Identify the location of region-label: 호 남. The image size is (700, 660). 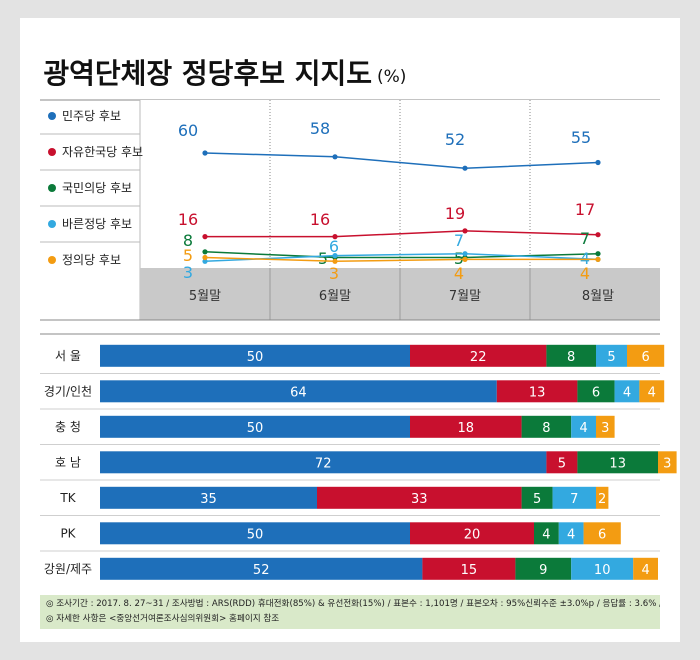
(68, 462).